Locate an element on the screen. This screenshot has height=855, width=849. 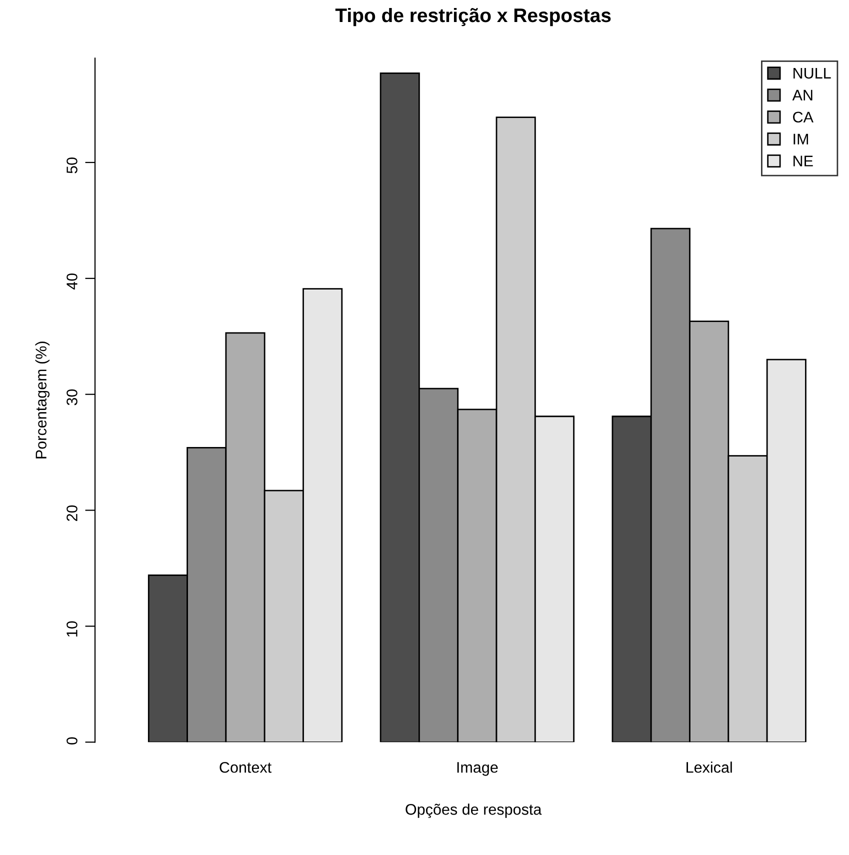
x-tick-label: Image is located at coordinates (477, 769).